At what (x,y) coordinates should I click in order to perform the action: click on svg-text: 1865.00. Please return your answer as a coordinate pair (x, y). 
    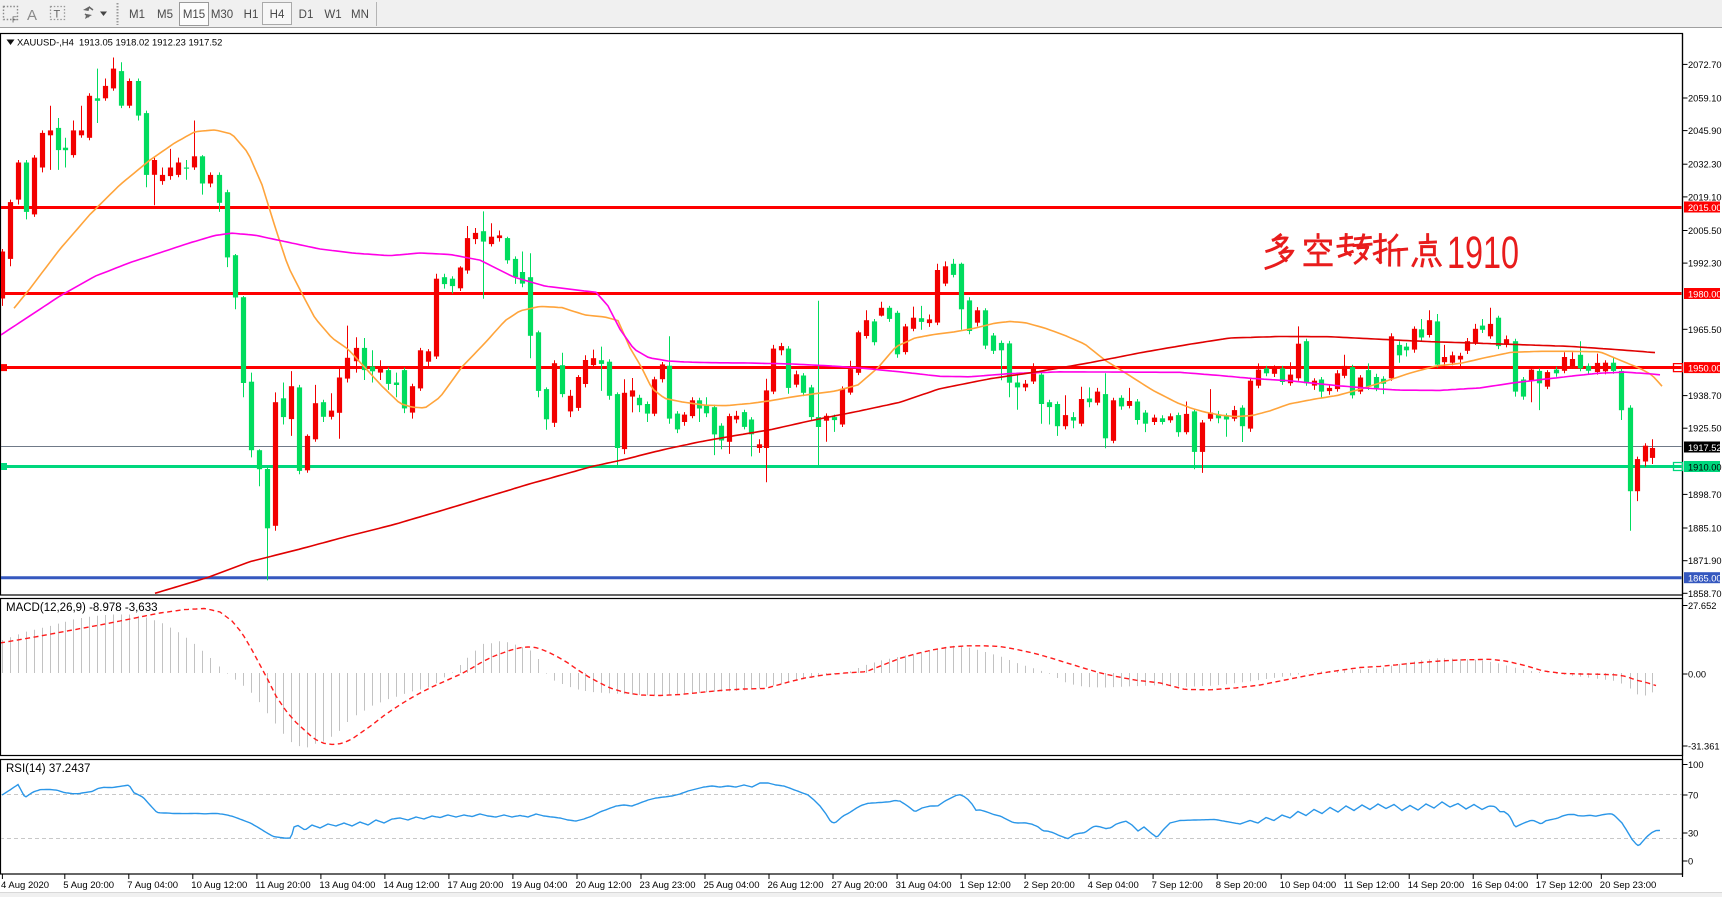
    Looking at the image, I should click on (1705, 579).